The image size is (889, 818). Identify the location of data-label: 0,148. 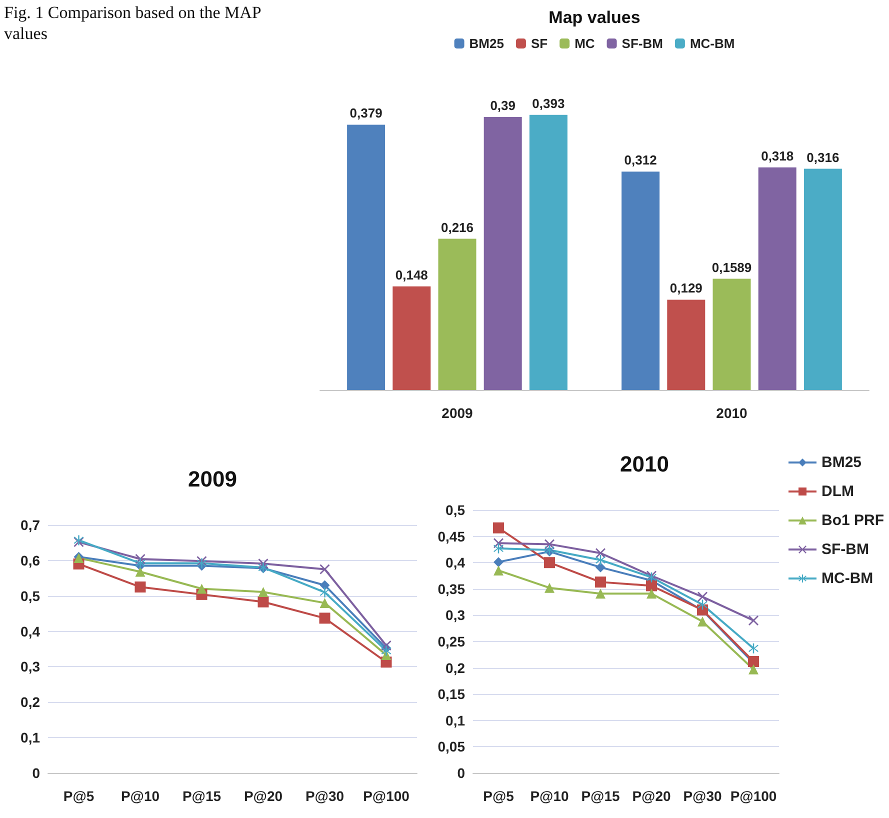
(411, 274).